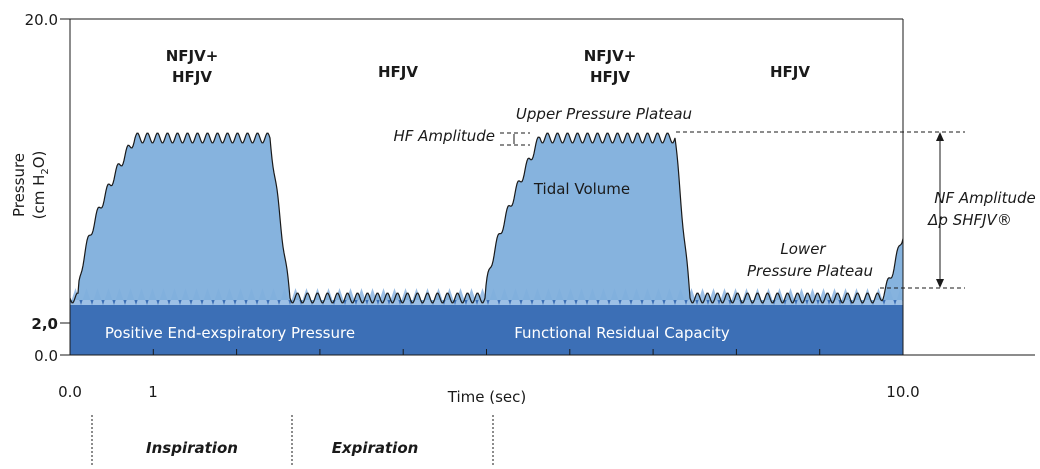  I want to click on base-band, so click(486, 327).